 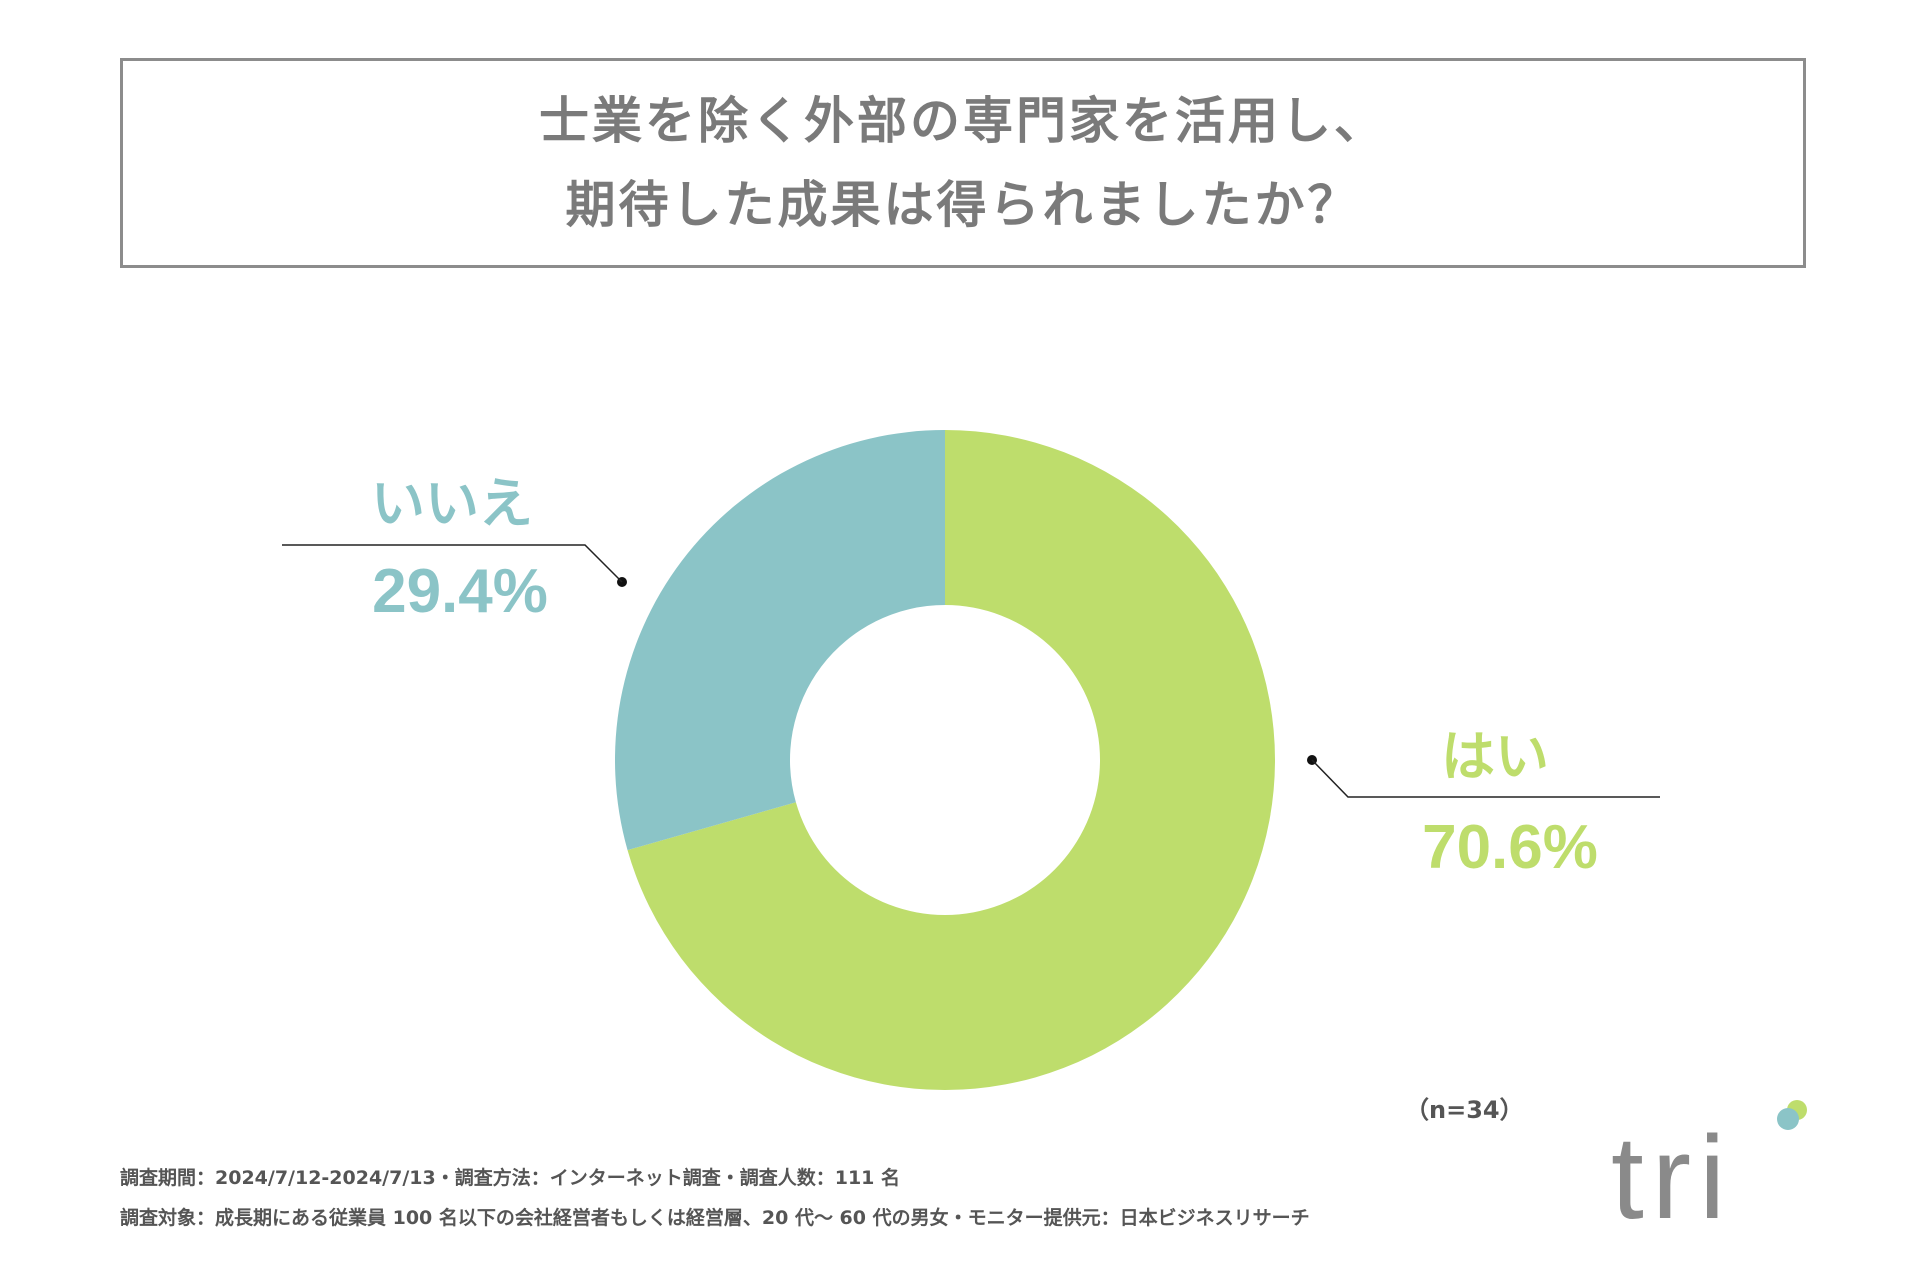 What do you see at coordinates (963, 205) in the screenshot?
I see `title-line-2: 期待した成果は得られましたか？` at bounding box center [963, 205].